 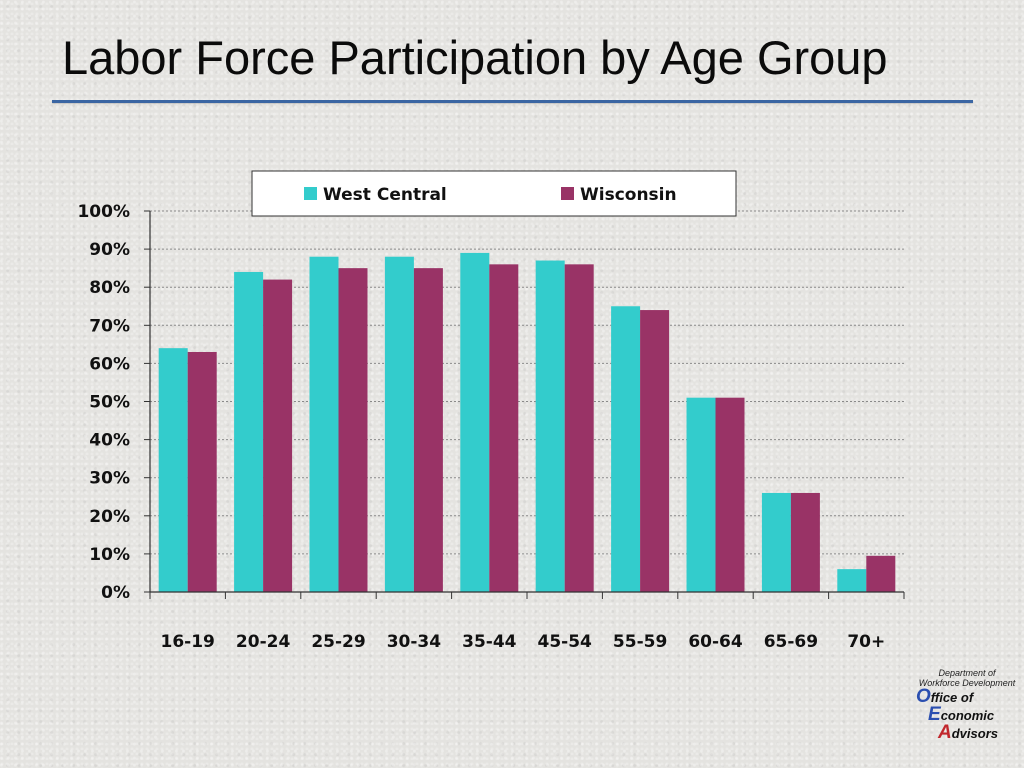 What do you see at coordinates (414, 642) in the screenshot?
I see `x-tick-label: 30-34` at bounding box center [414, 642].